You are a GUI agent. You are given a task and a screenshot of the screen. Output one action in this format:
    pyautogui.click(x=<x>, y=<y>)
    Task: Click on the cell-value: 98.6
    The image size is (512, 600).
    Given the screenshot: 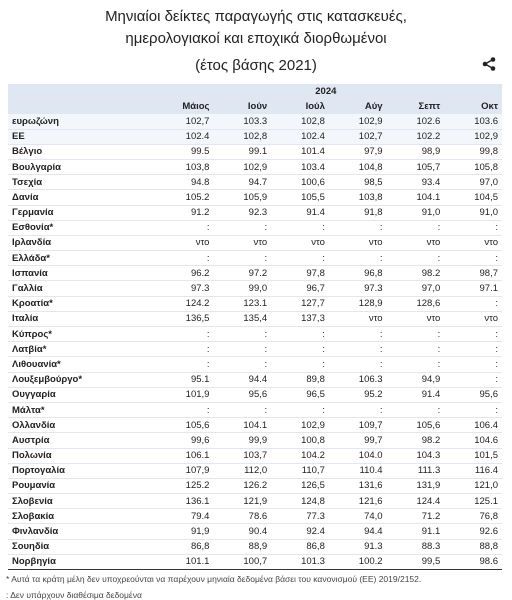 What is the action you would take?
    pyautogui.click(x=473, y=562)
    